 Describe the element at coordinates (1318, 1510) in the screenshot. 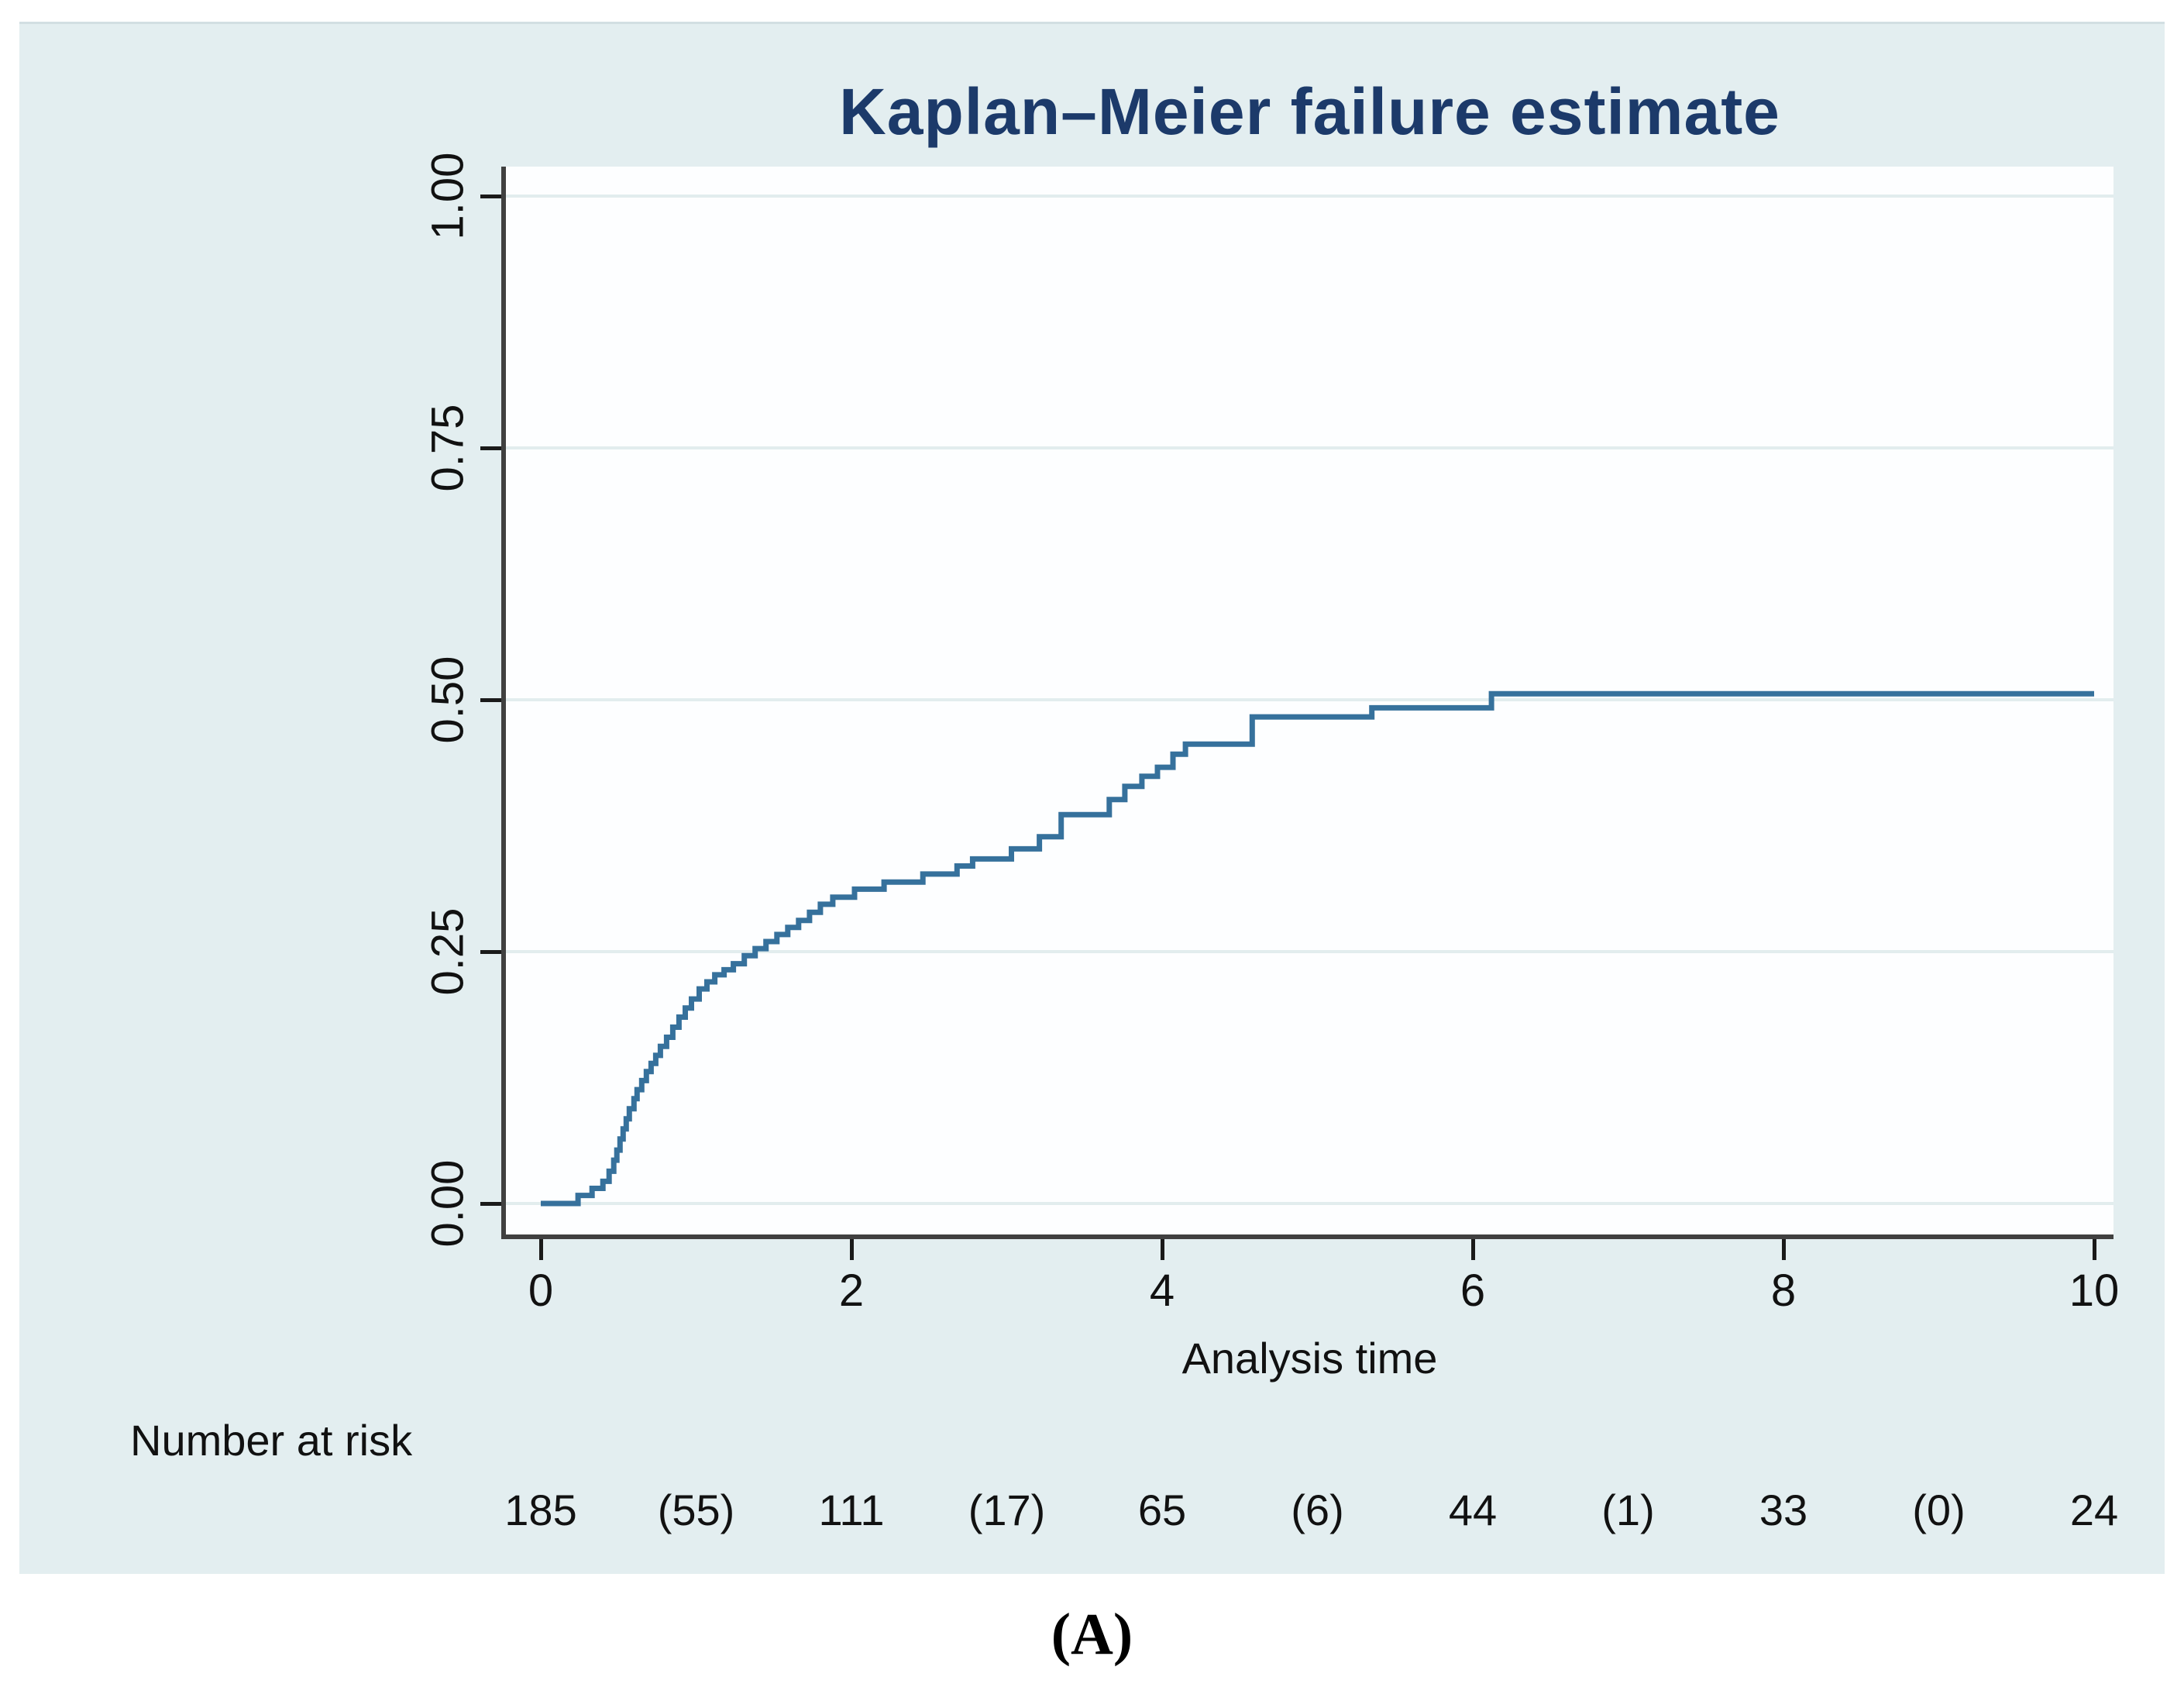

I see `risk-count: (6)` at that location.